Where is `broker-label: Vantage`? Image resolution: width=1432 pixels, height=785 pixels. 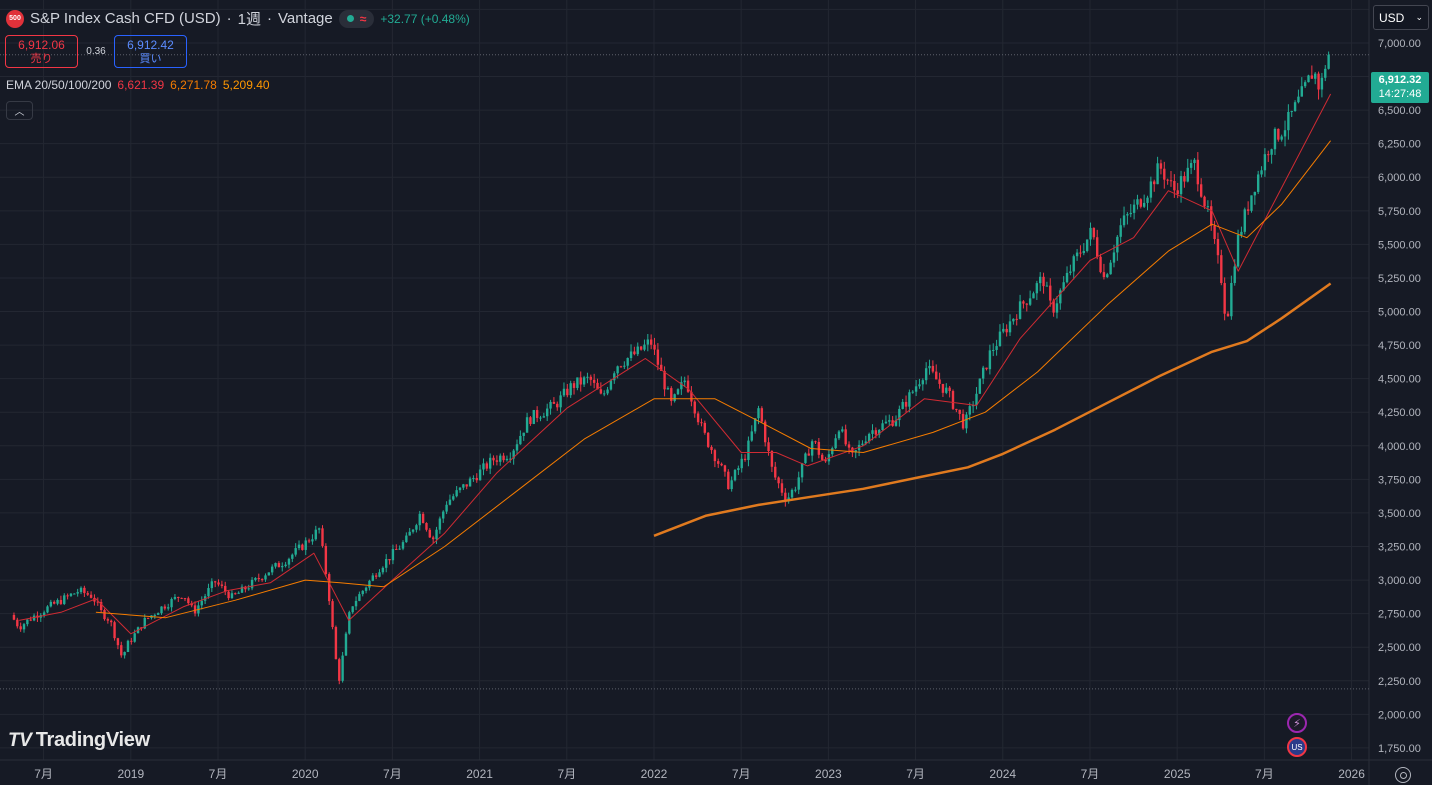
broker-label: Vantage is located at coordinates (305, 18).